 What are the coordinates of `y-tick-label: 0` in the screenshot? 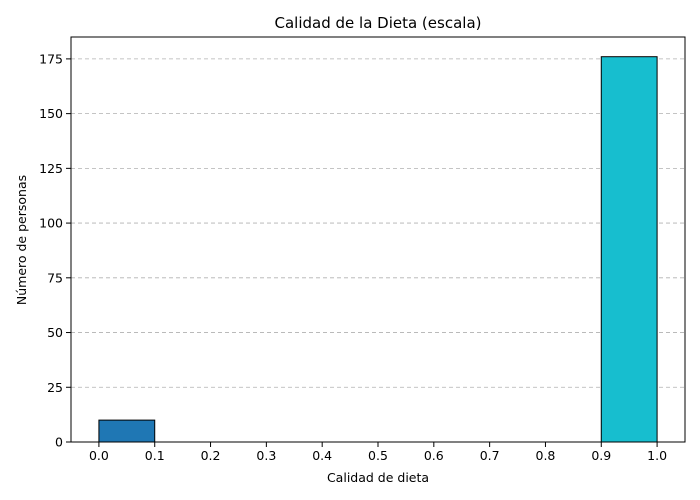 It's located at (59, 442).